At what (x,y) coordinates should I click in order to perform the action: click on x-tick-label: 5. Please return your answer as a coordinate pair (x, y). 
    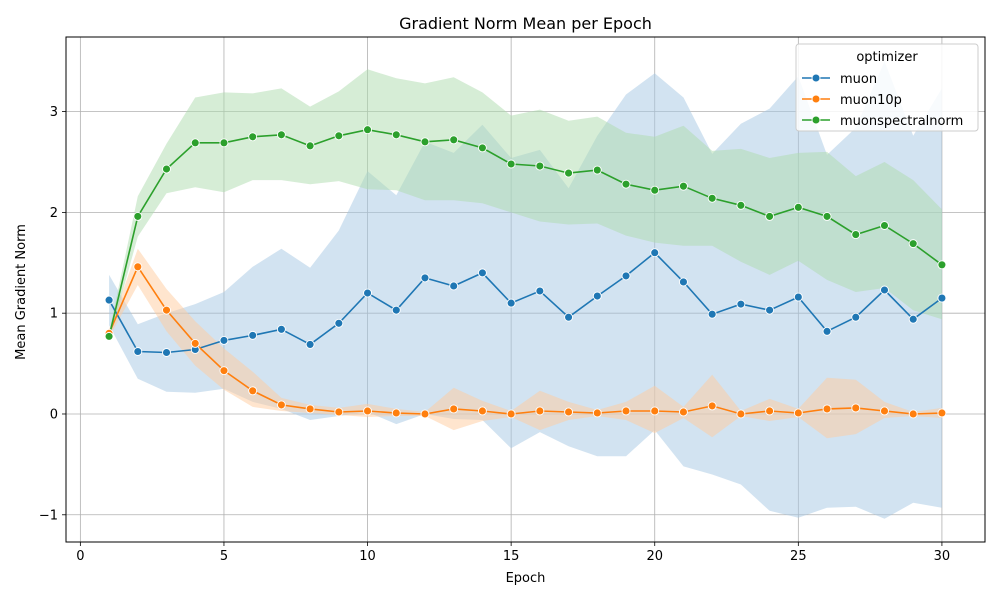
    Looking at the image, I should click on (224, 556).